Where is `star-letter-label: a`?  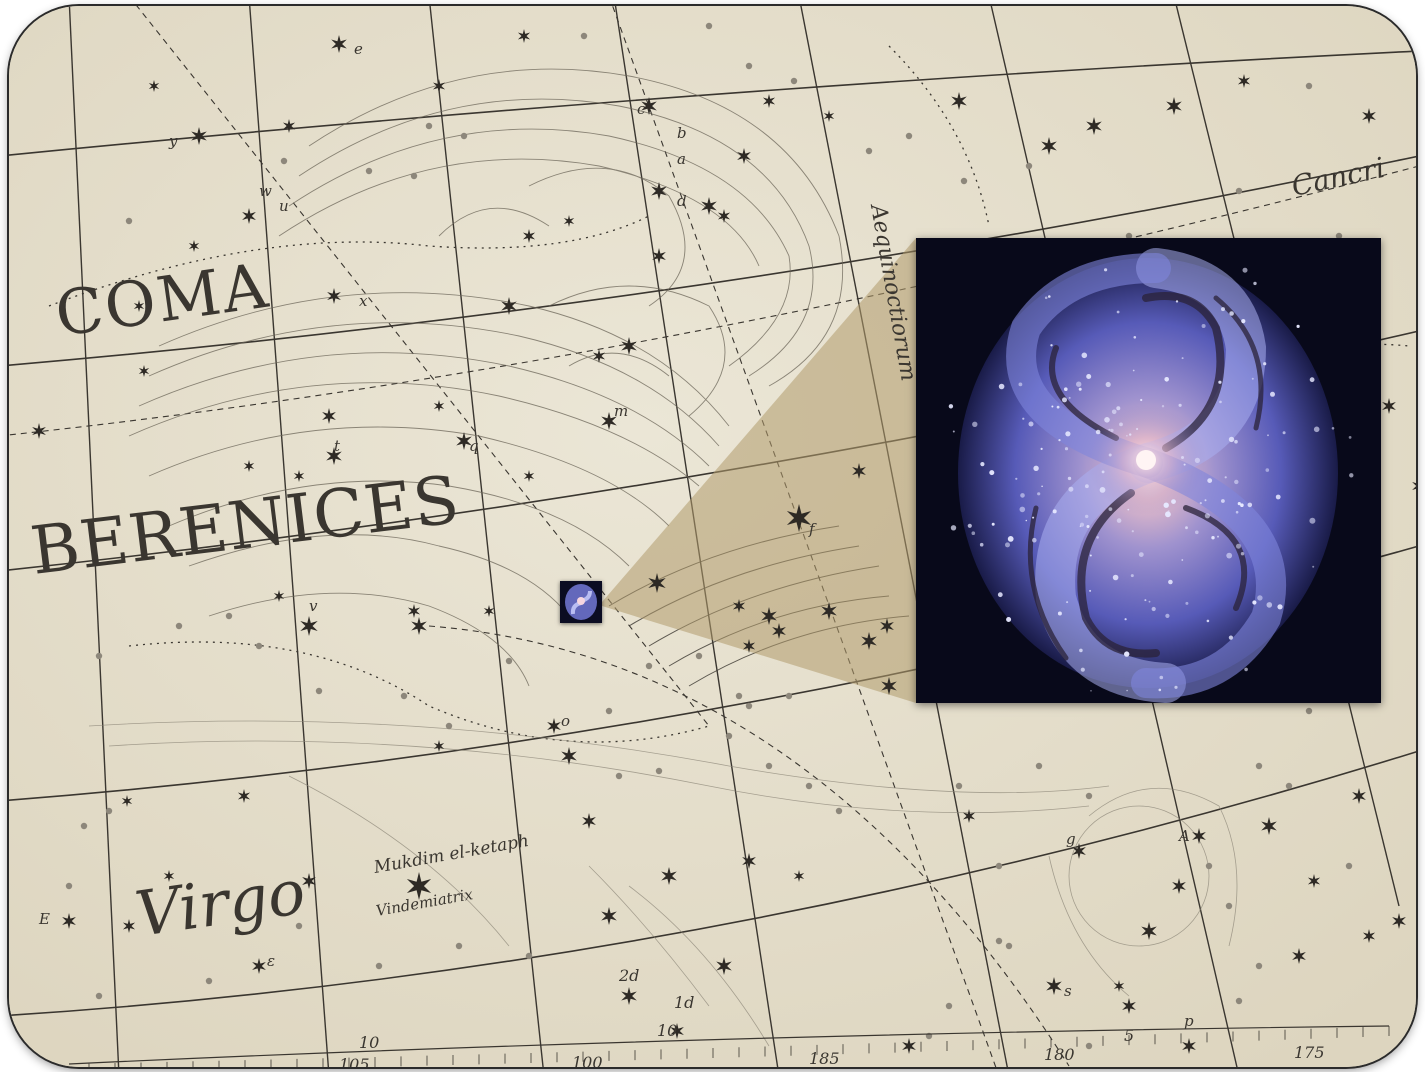
star-letter-label: a is located at coordinates (681, 159).